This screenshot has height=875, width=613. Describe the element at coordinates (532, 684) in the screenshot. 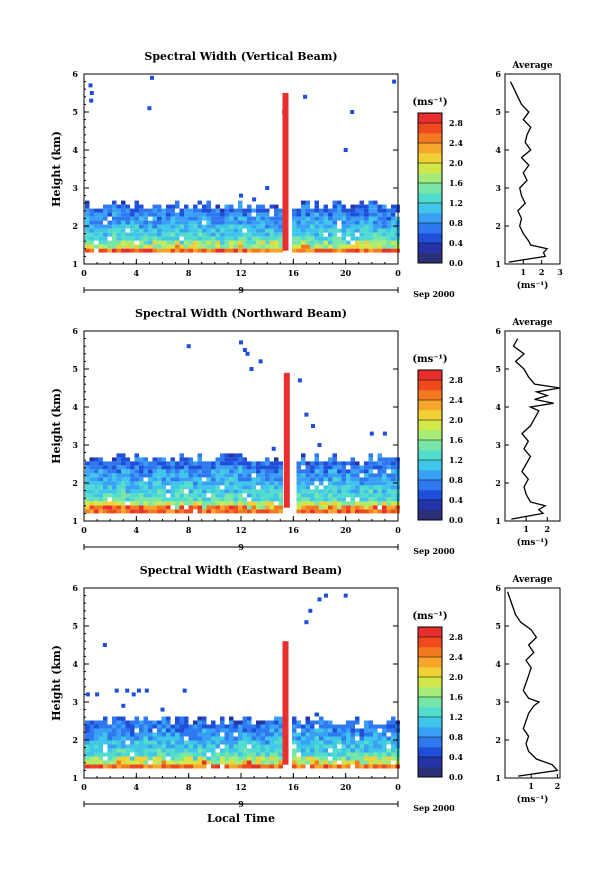

I see `average-profile-line` at that location.